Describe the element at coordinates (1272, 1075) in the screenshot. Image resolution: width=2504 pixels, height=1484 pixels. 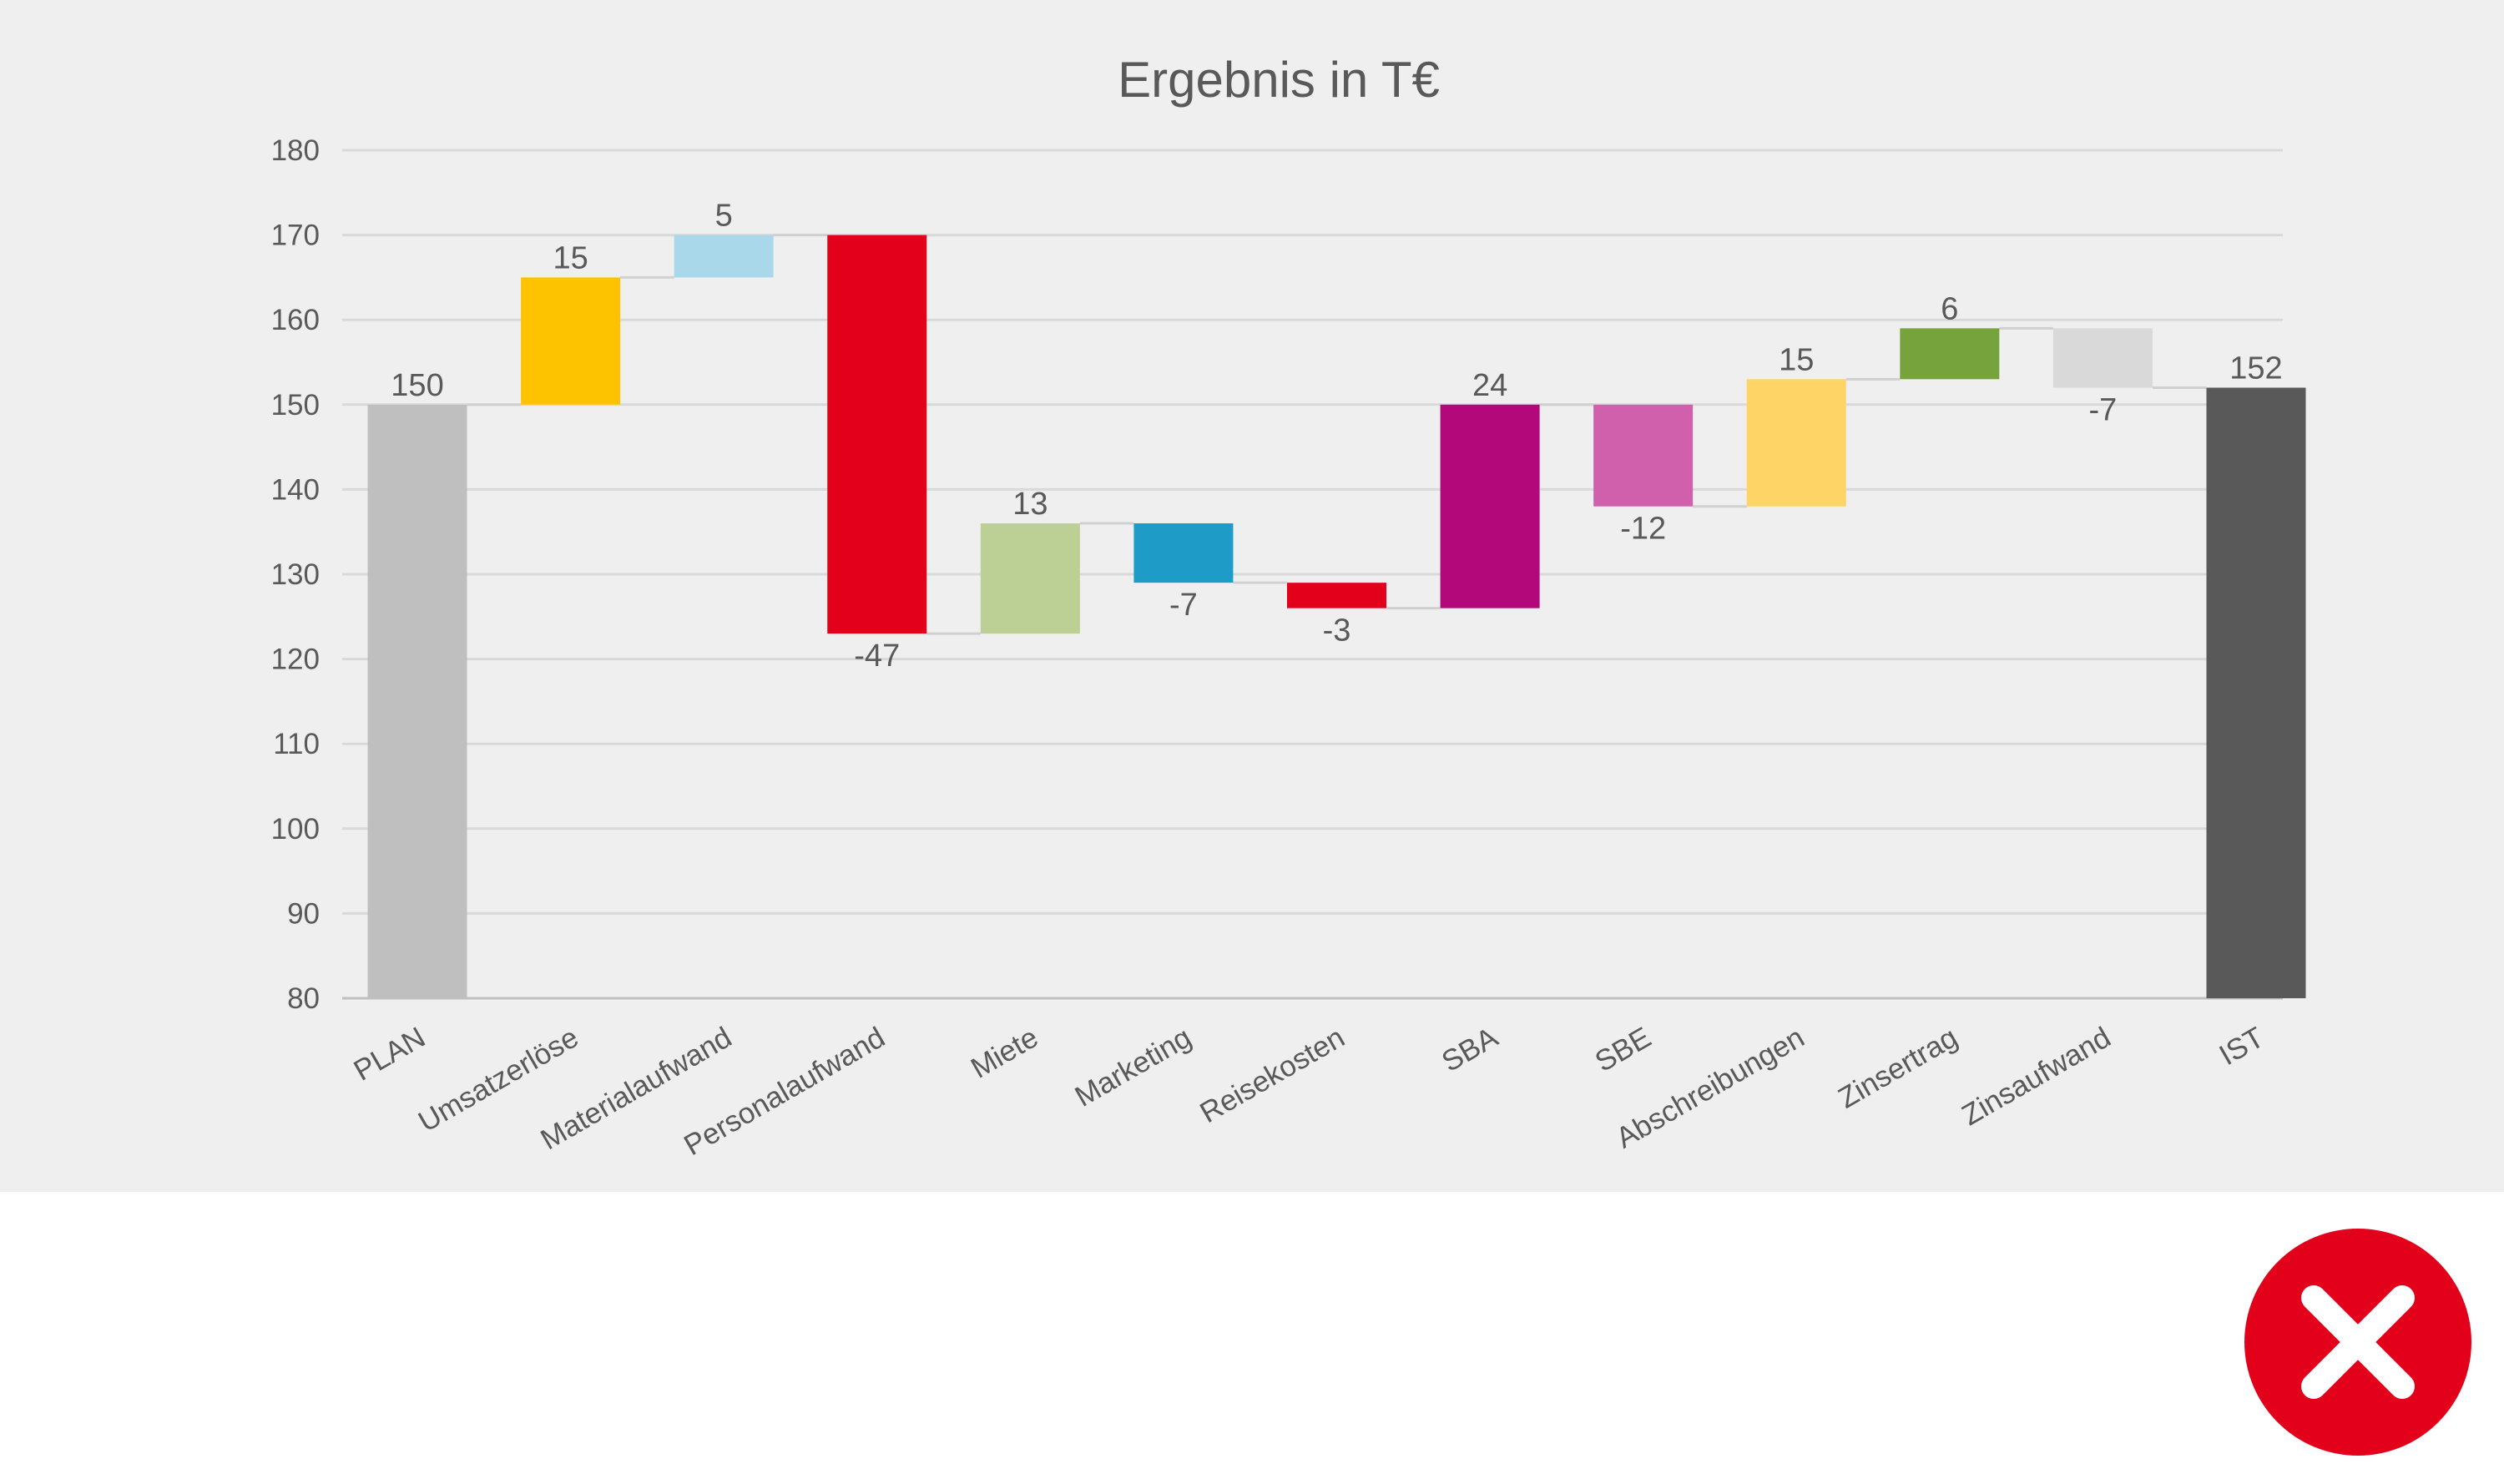
I see `x-category-label: Reisekosten` at that location.